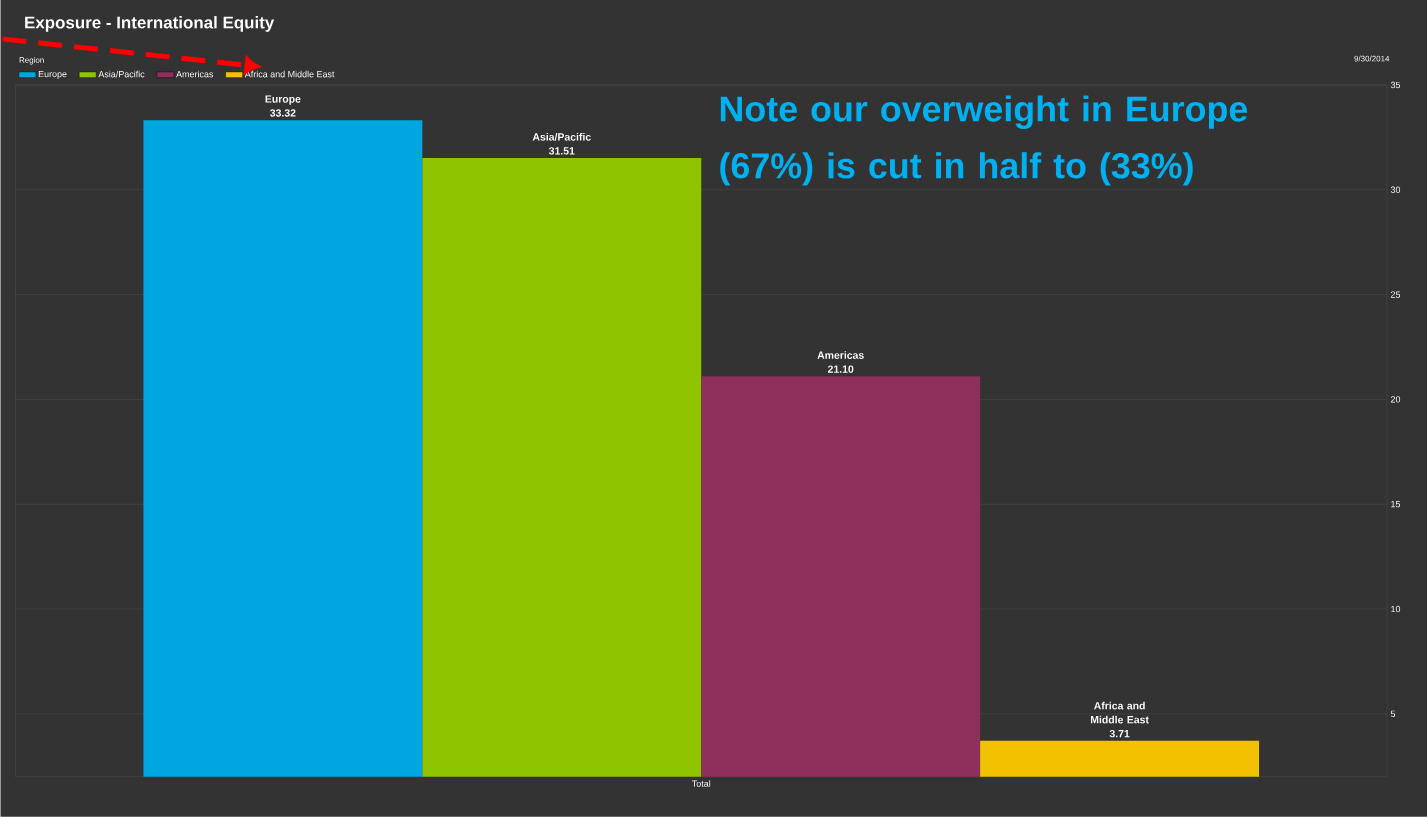 This screenshot has height=817, width=1427. I want to click on x-tick-label: Total, so click(701, 783).